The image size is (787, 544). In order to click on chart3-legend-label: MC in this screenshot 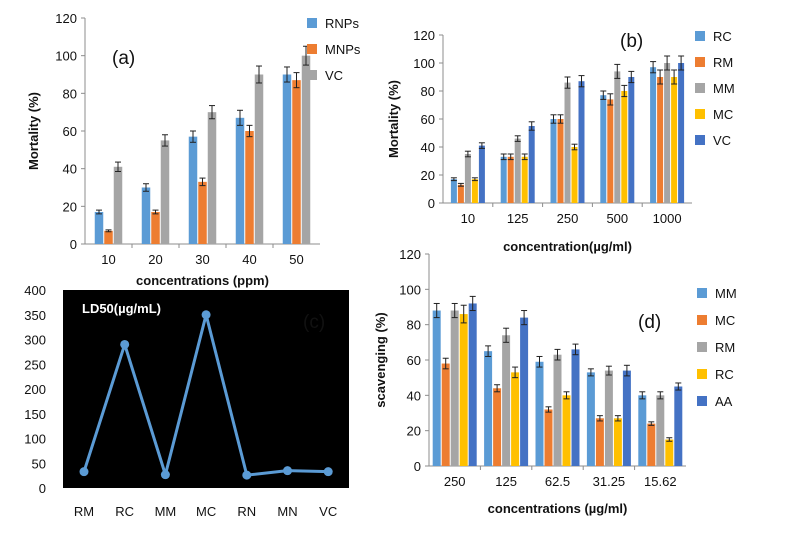, I will do `click(725, 320)`.